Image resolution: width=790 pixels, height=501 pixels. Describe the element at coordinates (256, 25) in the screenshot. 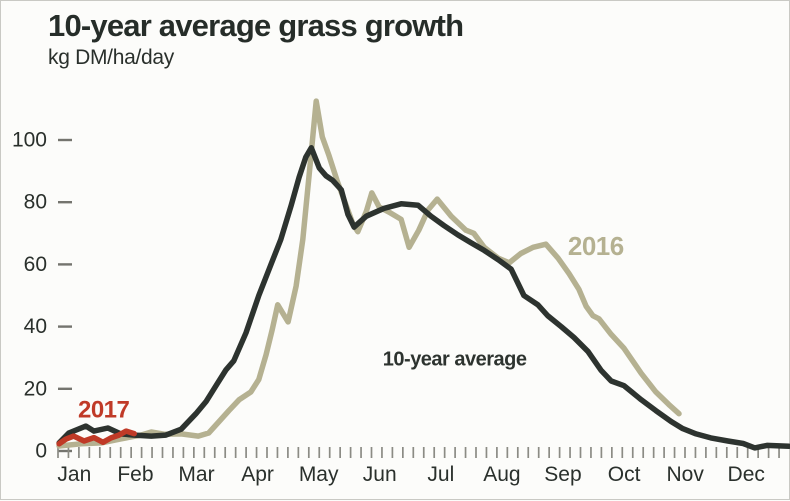

I see `chart-title: 10-year average grass growth` at that location.